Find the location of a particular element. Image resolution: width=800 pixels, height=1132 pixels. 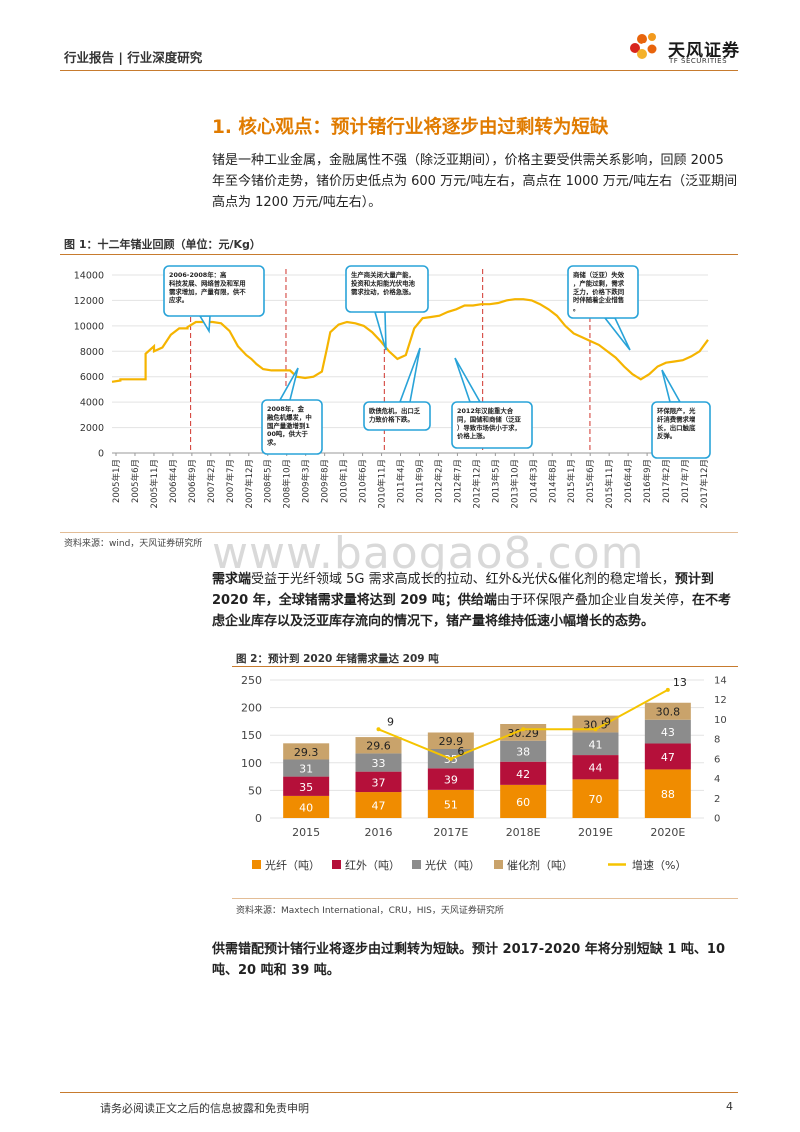

bar-data-label: 30.8 is located at coordinates (668, 712).